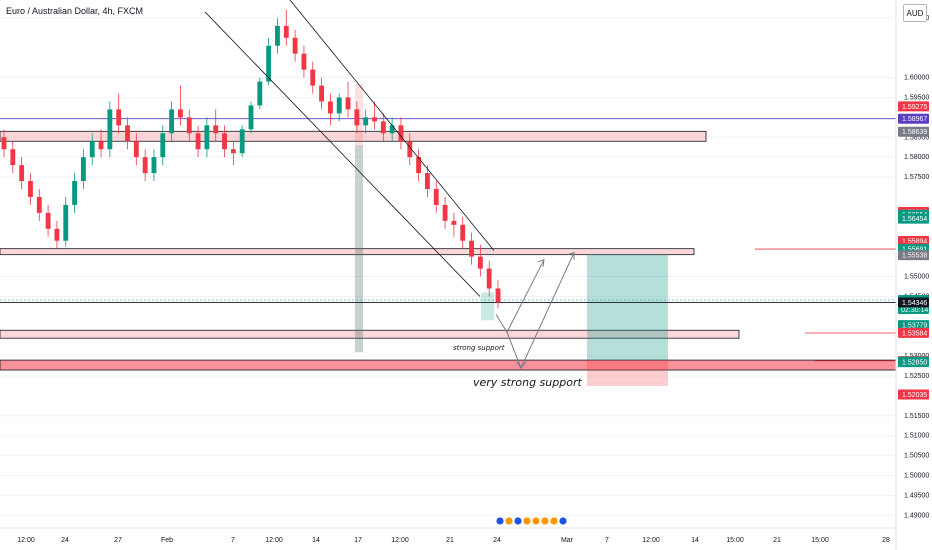 This screenshot has height=550, width=932. What do you see at coordinates (450, 540) in the screenshot?
I see `time-tick: 21` at bounding box center [450, 540].